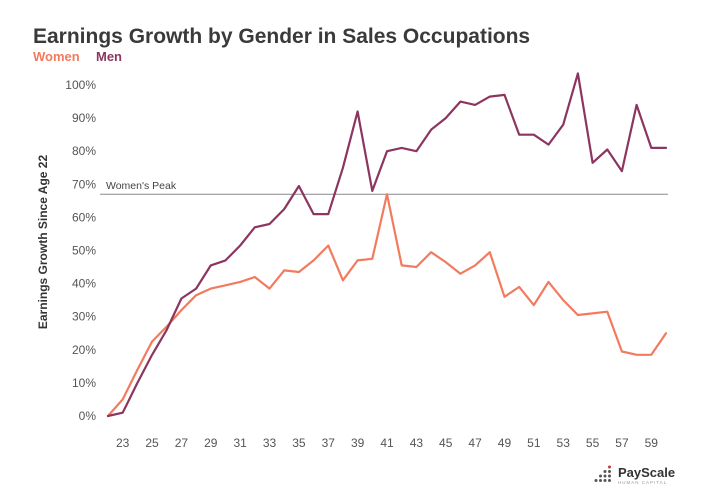 The image size is (715, 495). I want to click on x-tick-label: 23, so click(123, 443).